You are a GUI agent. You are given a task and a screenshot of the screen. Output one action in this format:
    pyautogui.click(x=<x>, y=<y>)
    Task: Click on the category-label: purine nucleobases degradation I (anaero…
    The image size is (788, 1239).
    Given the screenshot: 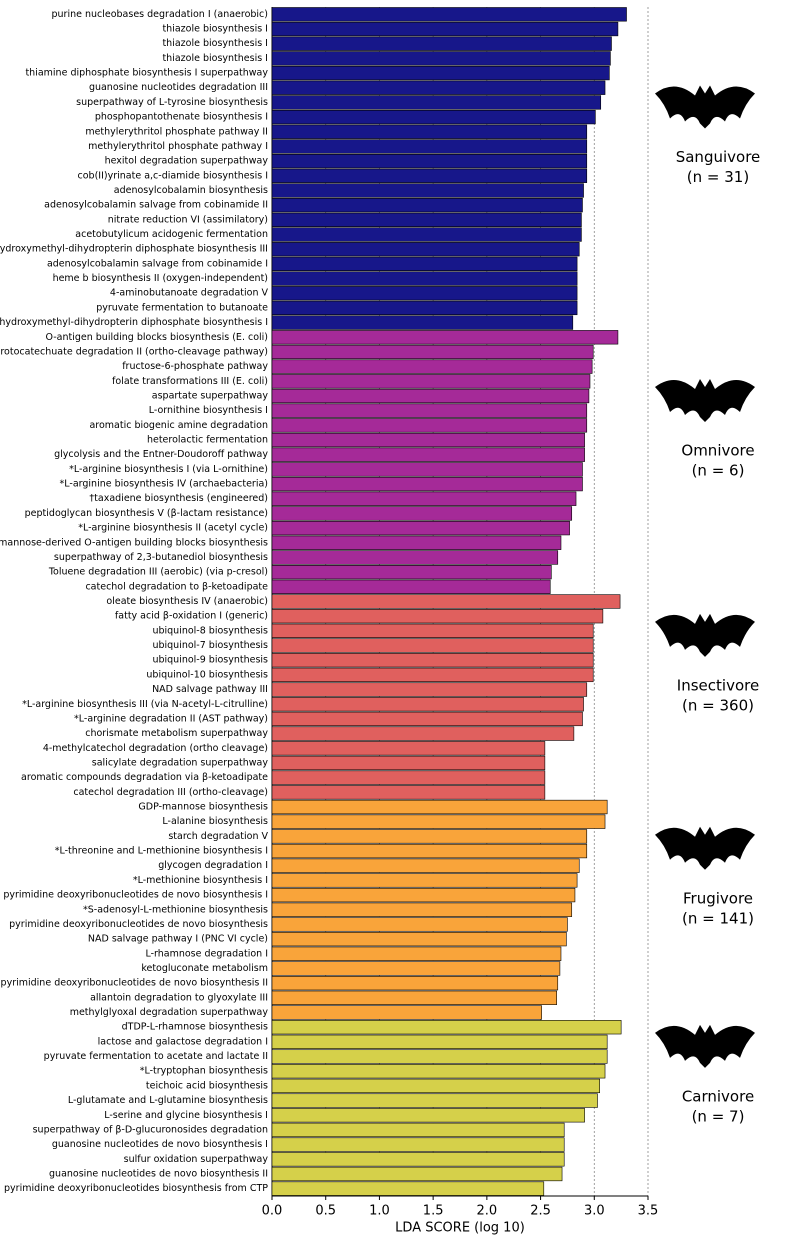 What is the action you would take?
    pyautogui.click(x=159, y=14)
    